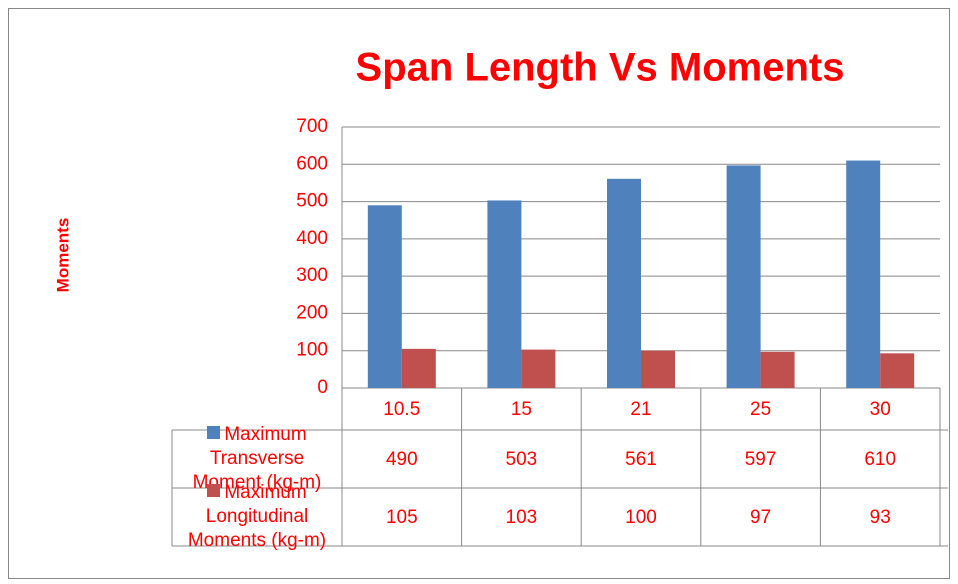  What do you see at coordinates (521, 409) in the screenshot?
I see `x-tick-label: 15` at bounding box center [521, 409].